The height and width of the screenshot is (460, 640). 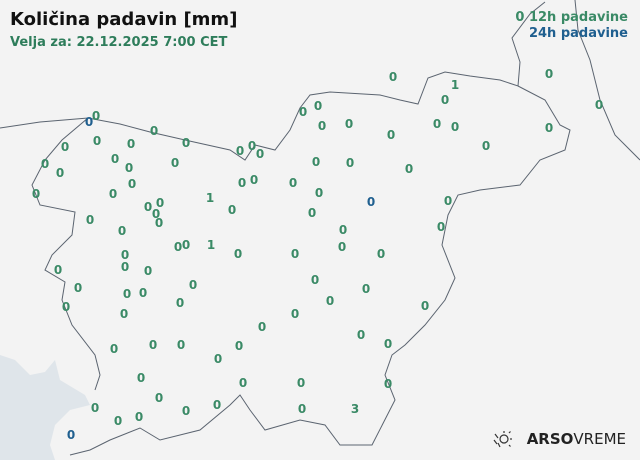 What do you see at coordinates (520, 17) in the screenshot?
I see `legend-sample: 0` at bounding box center [520, 17].